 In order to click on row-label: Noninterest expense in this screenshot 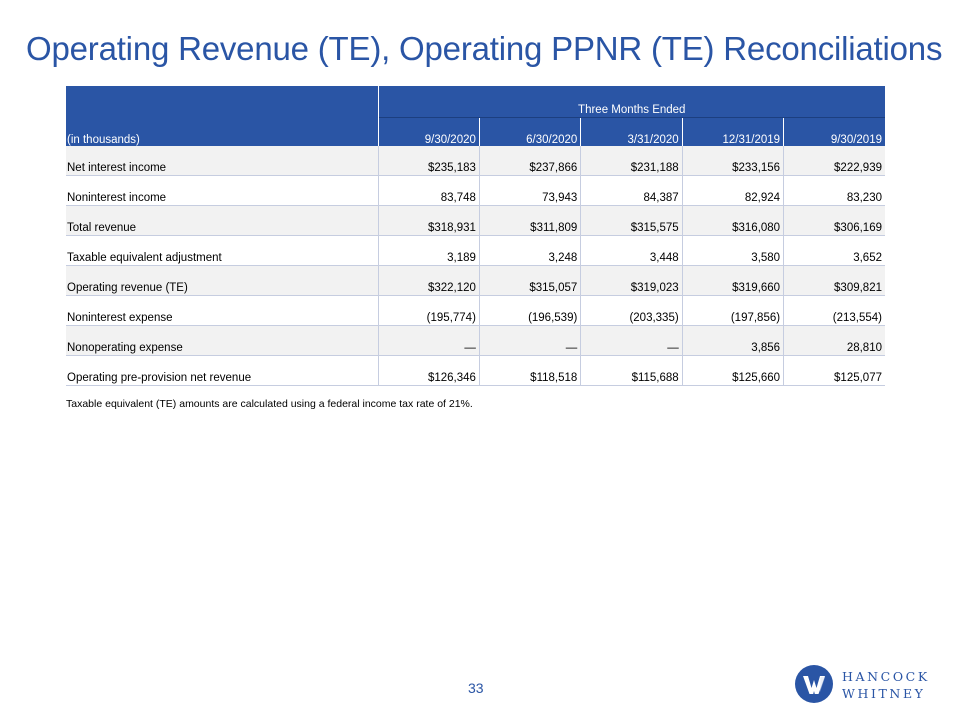, I will do `click(222, 310)`.